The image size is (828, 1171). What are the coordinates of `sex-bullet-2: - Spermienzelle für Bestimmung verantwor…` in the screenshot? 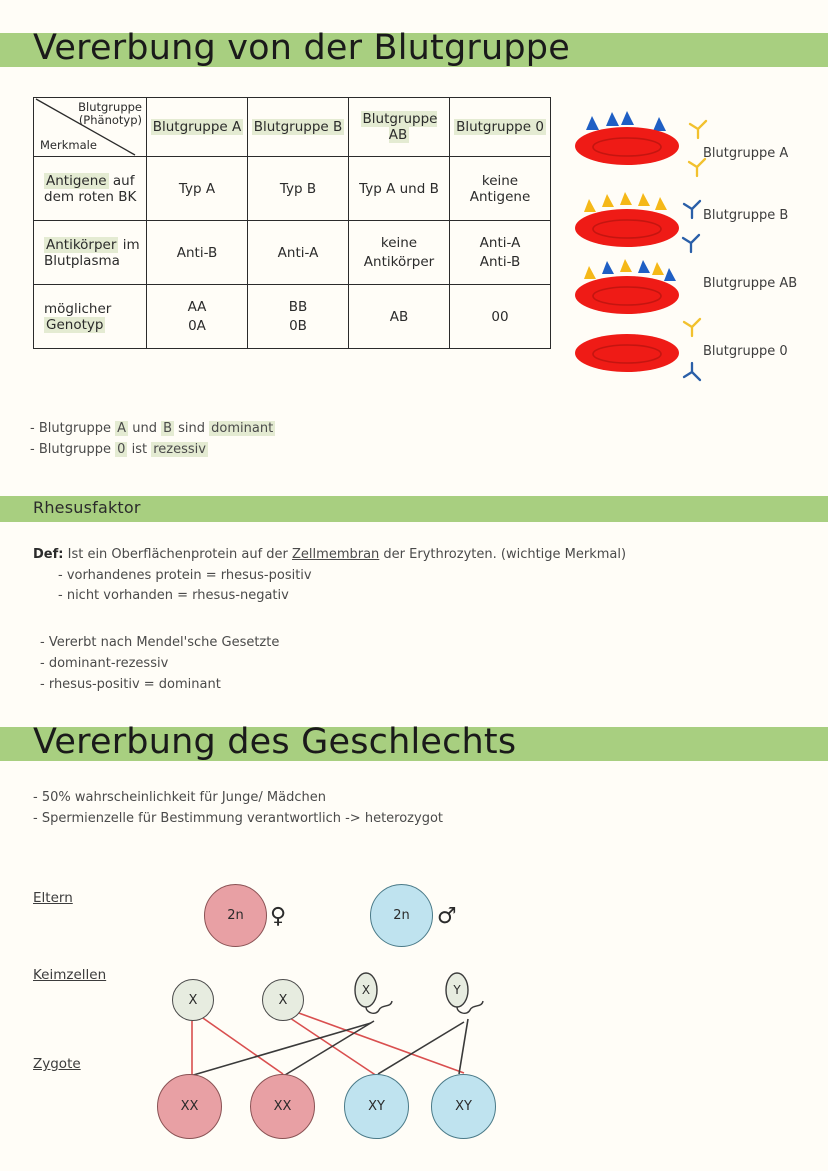 It's located at (238, 818).